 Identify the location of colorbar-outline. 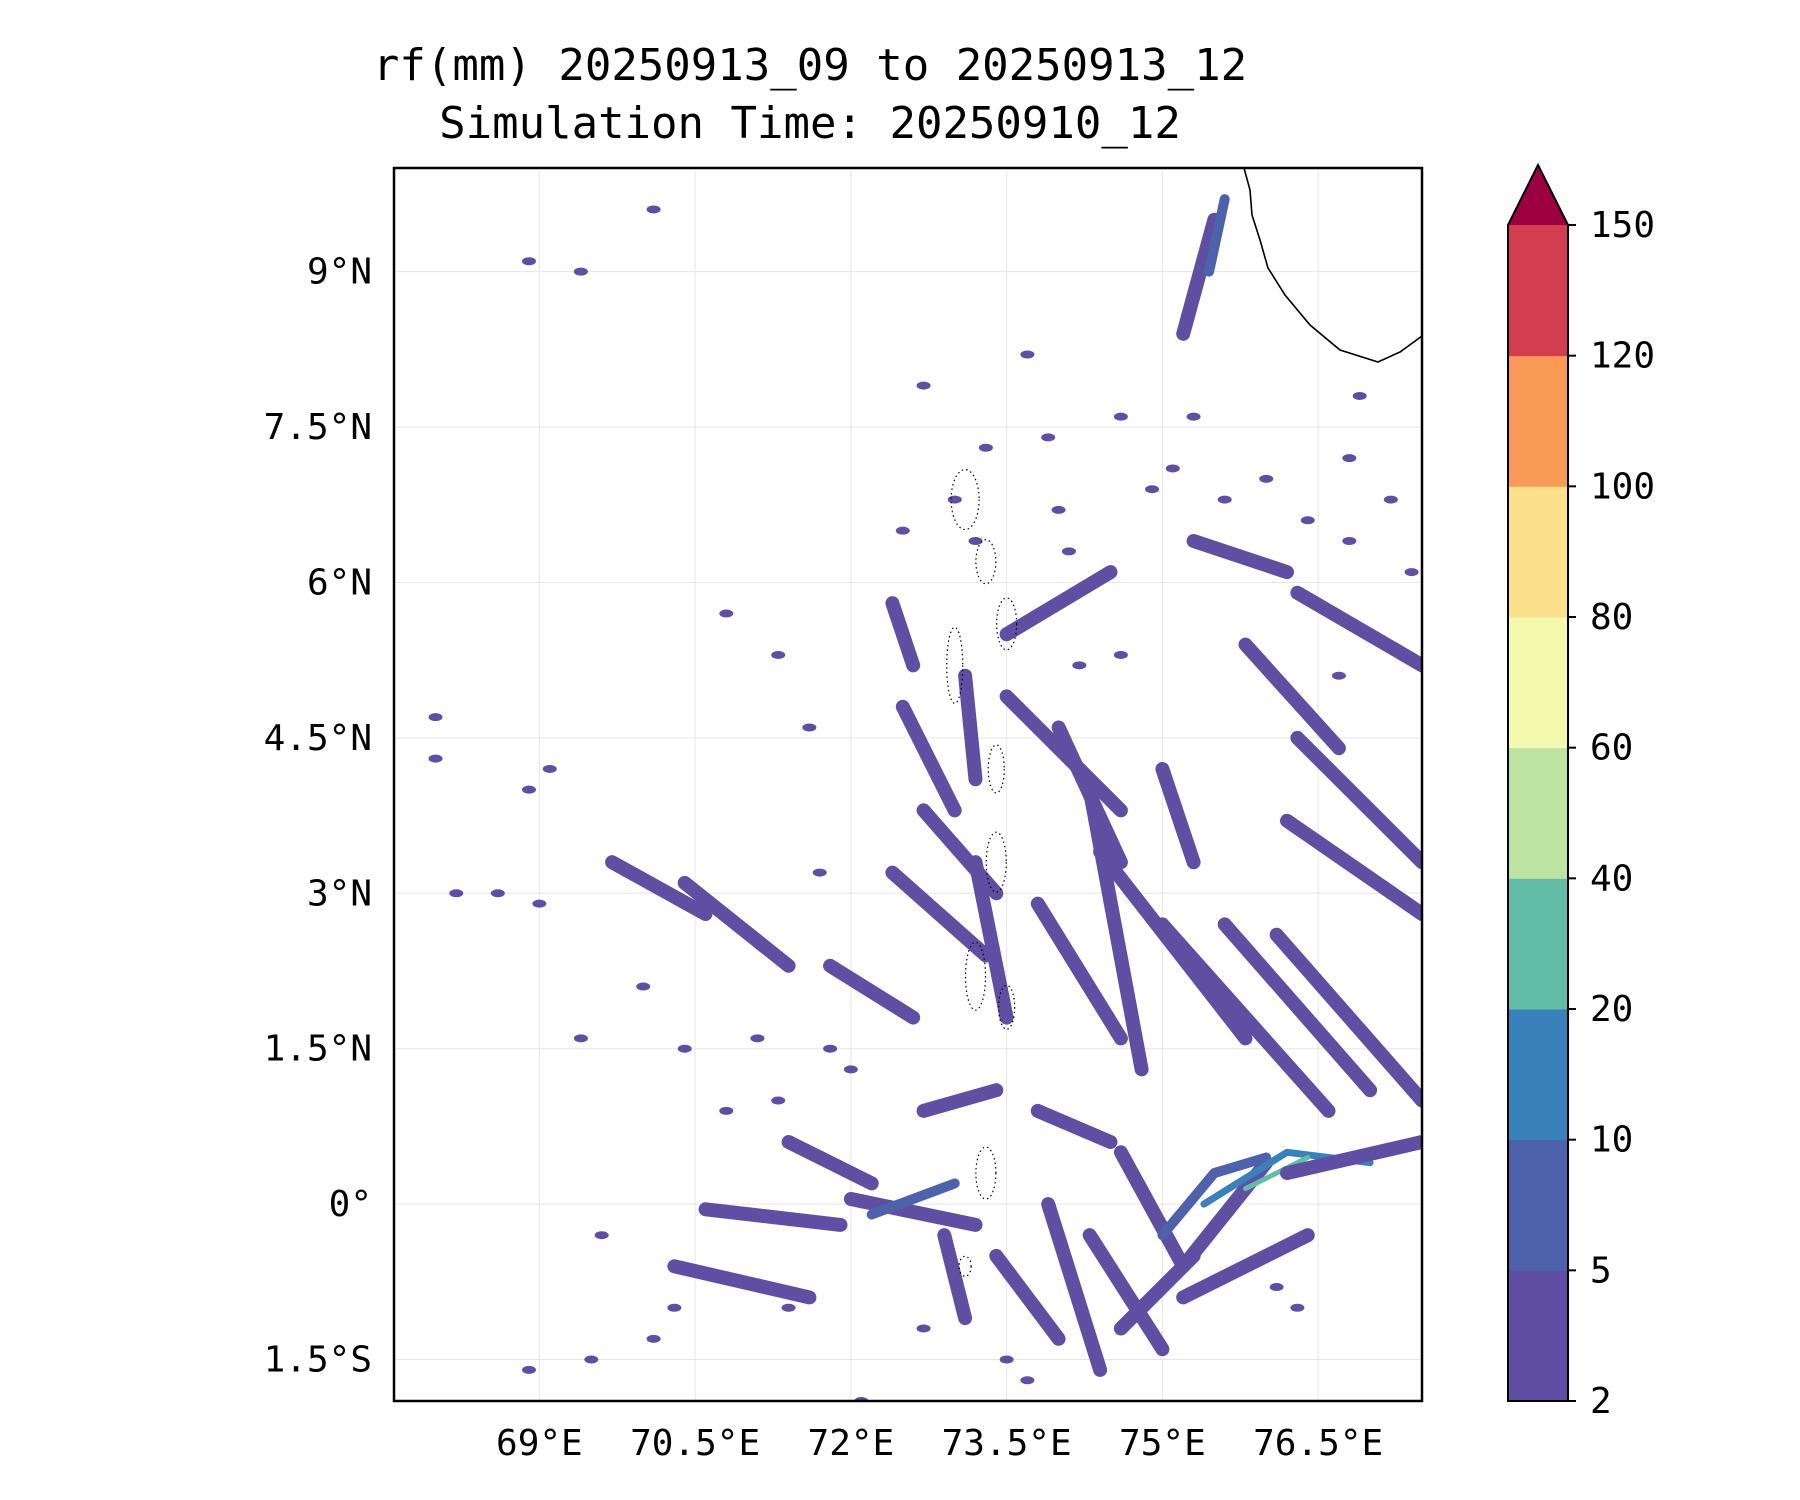
(1538, 782).